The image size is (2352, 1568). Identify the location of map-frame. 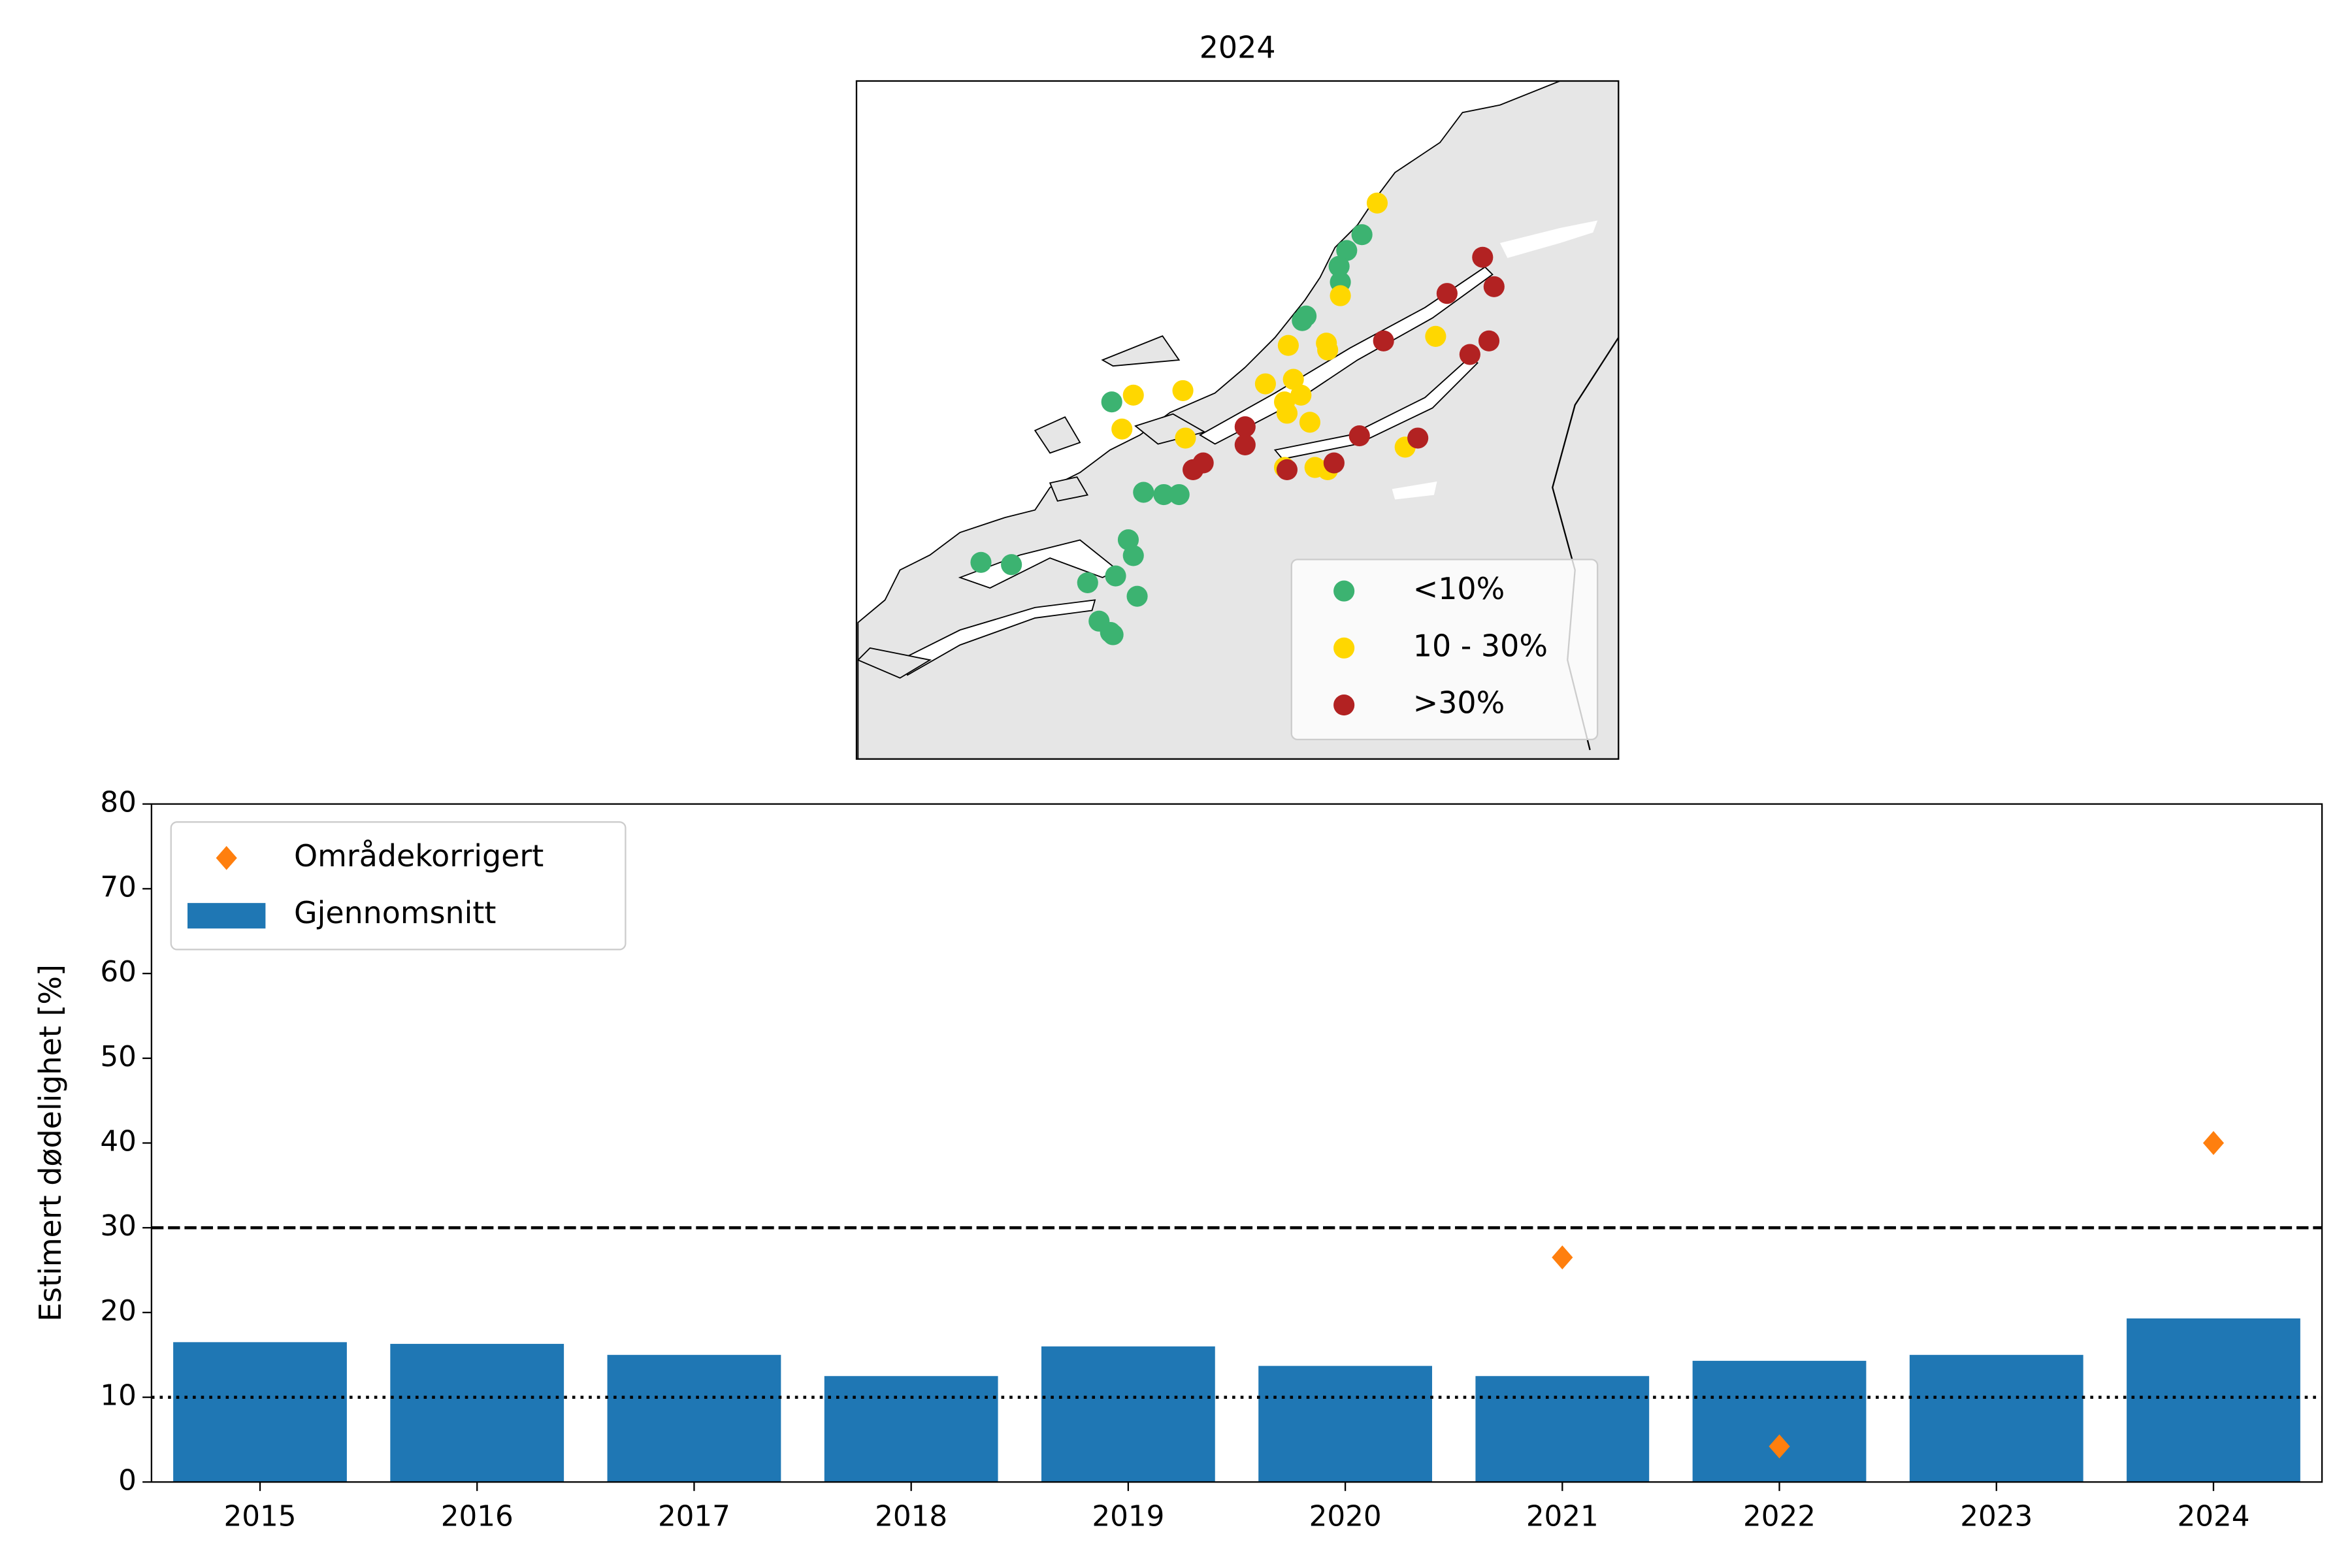
(1237, 420).